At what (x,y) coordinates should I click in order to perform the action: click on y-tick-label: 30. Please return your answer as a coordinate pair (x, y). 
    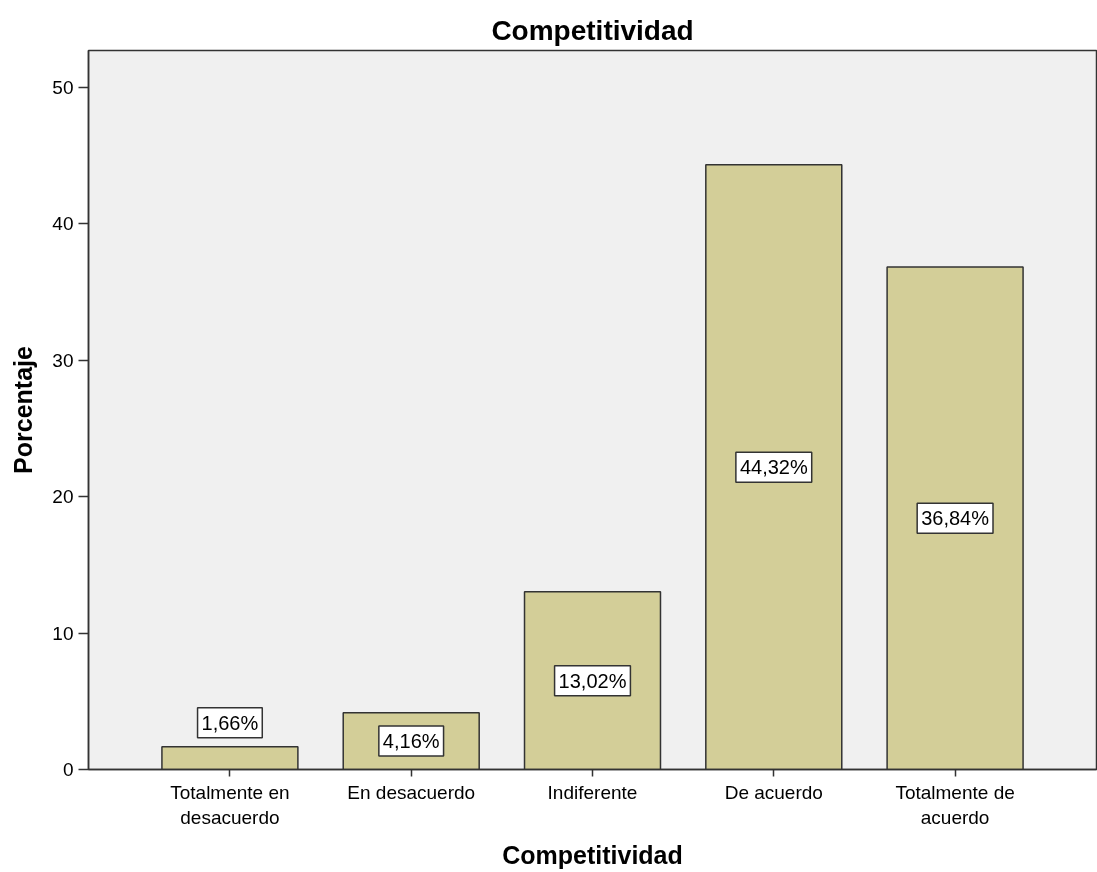
    Looking at the image, I should click on (63, 360).